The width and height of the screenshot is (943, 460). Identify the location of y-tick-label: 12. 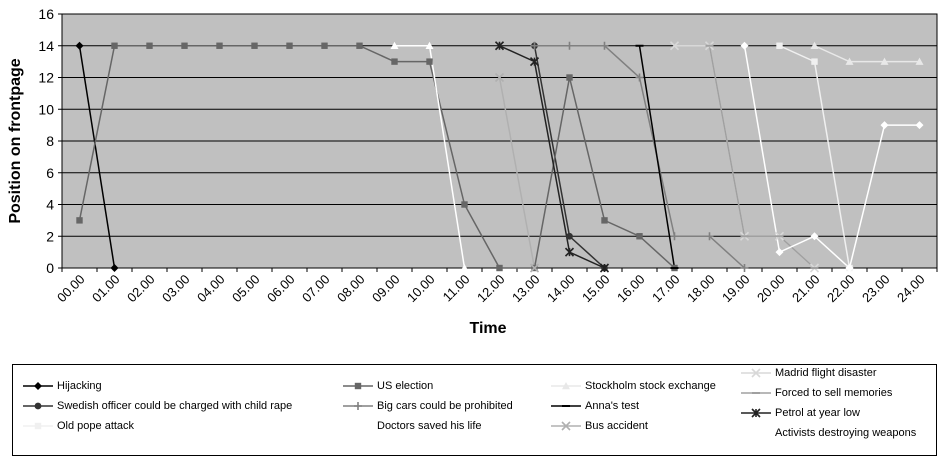
(46, 78).